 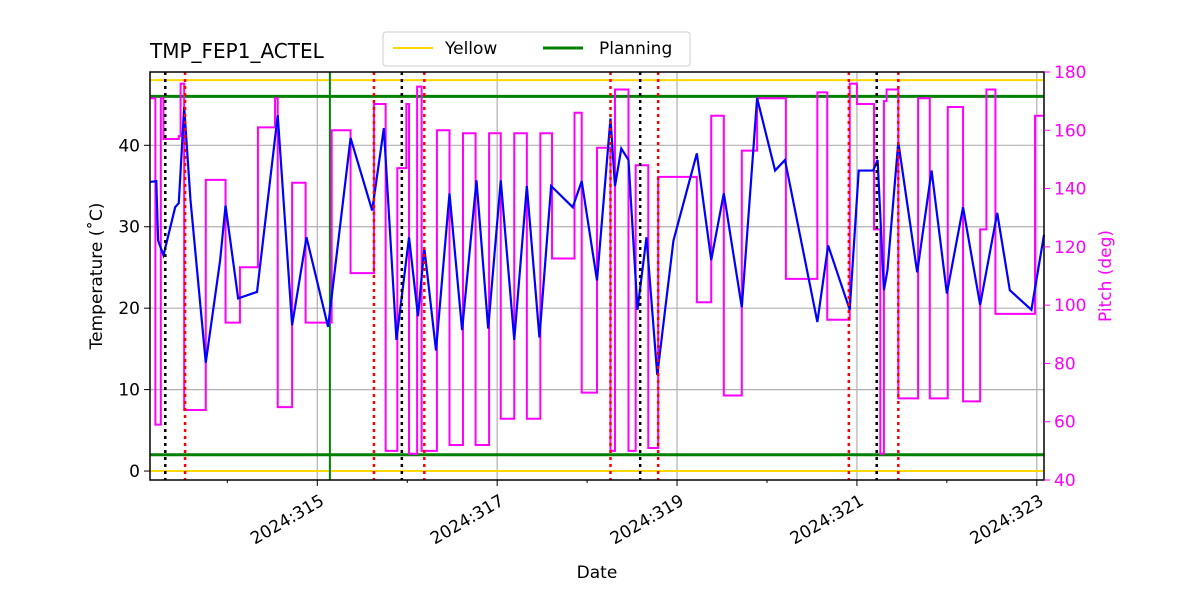 I want to click on legend: Yellow Planning, so click(x=536, y=49).